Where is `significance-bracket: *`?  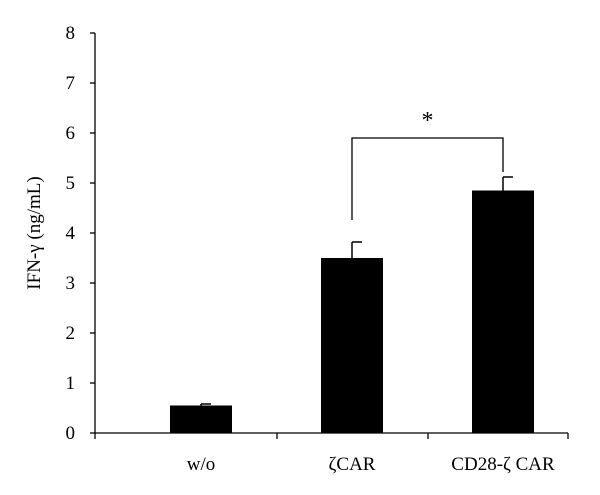 significance-bracket: * is located at coordinates (427, 164).